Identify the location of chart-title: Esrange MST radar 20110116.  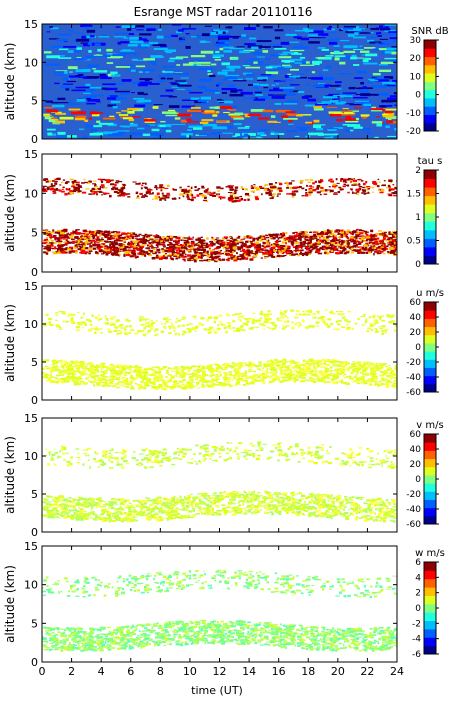
(223, 12).